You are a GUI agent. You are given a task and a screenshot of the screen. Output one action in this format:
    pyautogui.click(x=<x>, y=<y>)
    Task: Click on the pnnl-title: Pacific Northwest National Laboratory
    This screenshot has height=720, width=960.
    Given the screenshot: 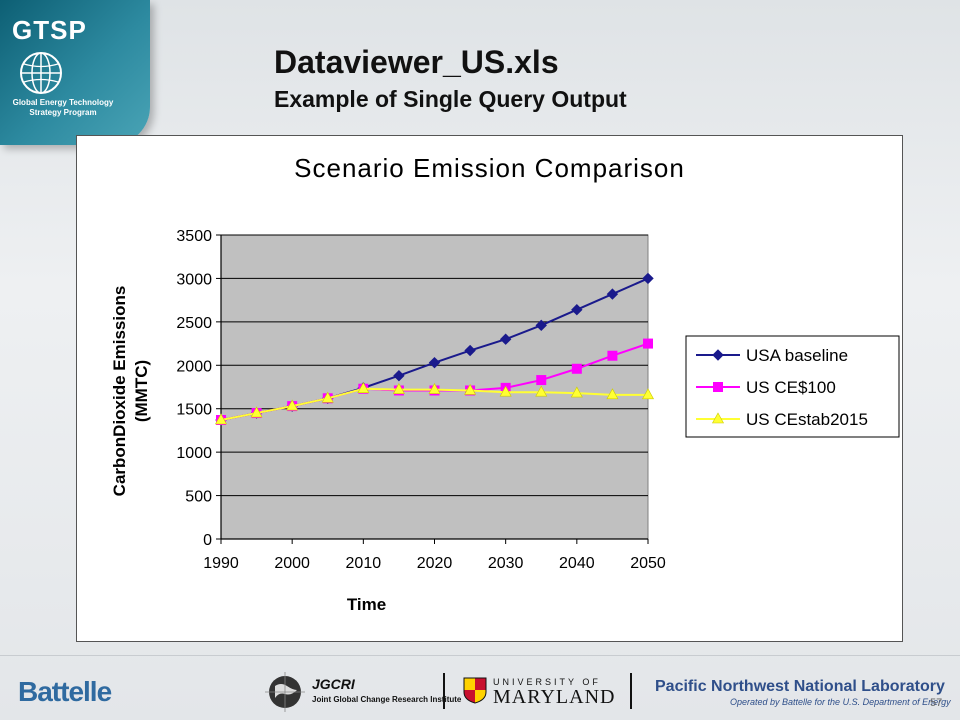 What is the action you would take?
    pyautogui.click(x=800, y=686)
    